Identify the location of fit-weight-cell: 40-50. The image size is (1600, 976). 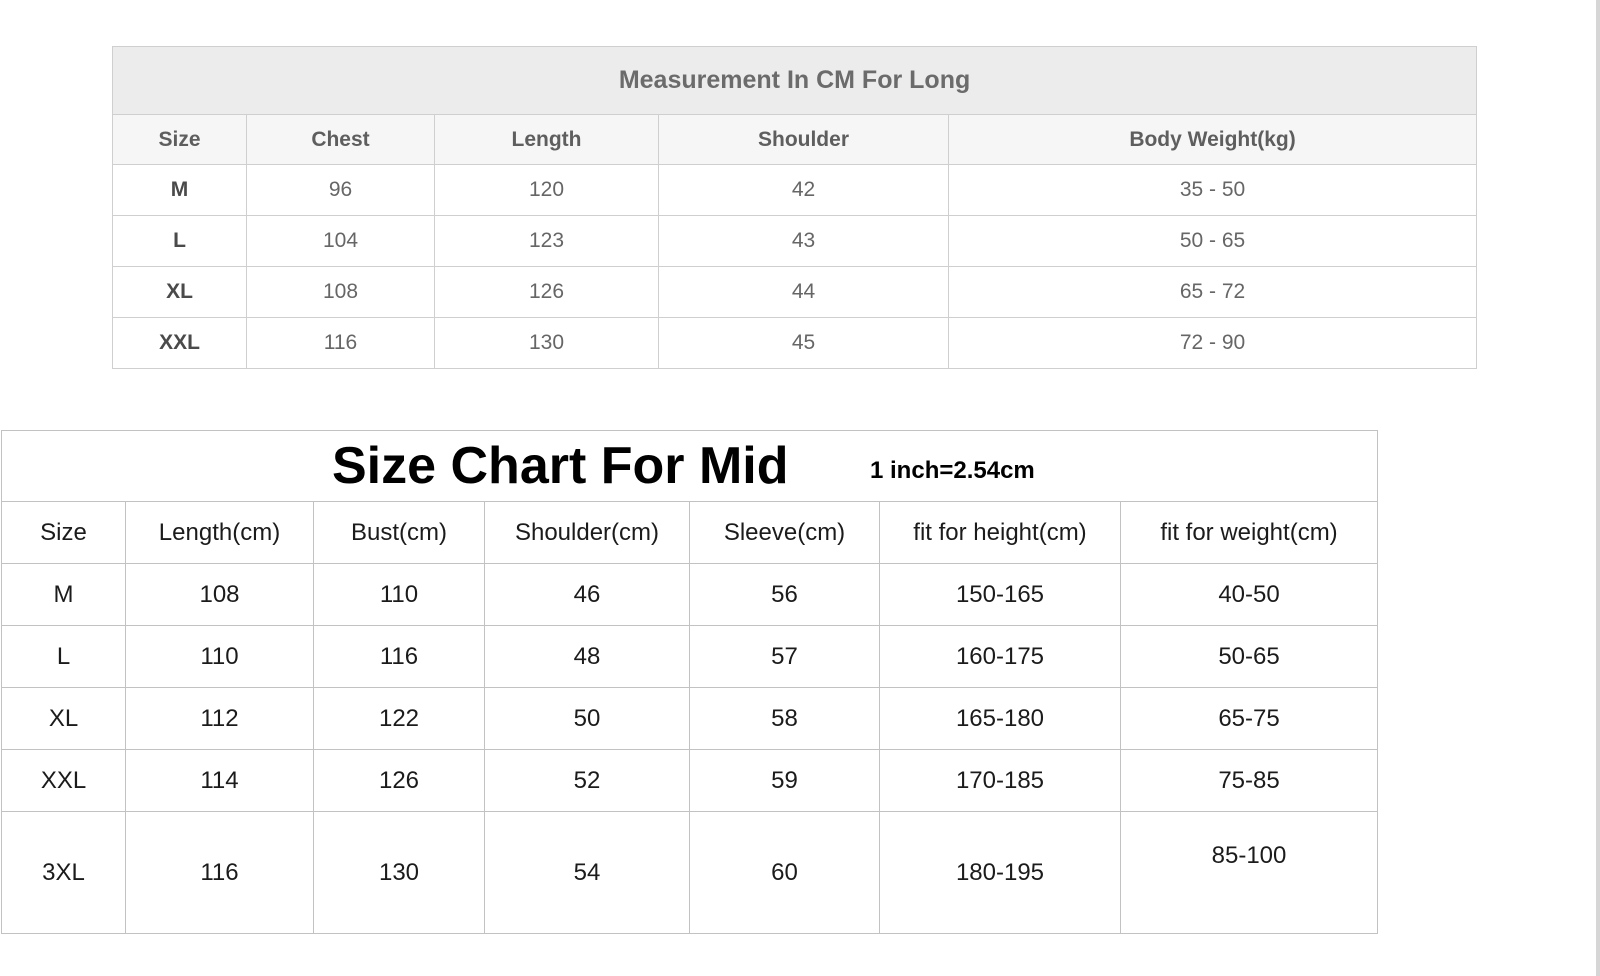
(1249, 594).